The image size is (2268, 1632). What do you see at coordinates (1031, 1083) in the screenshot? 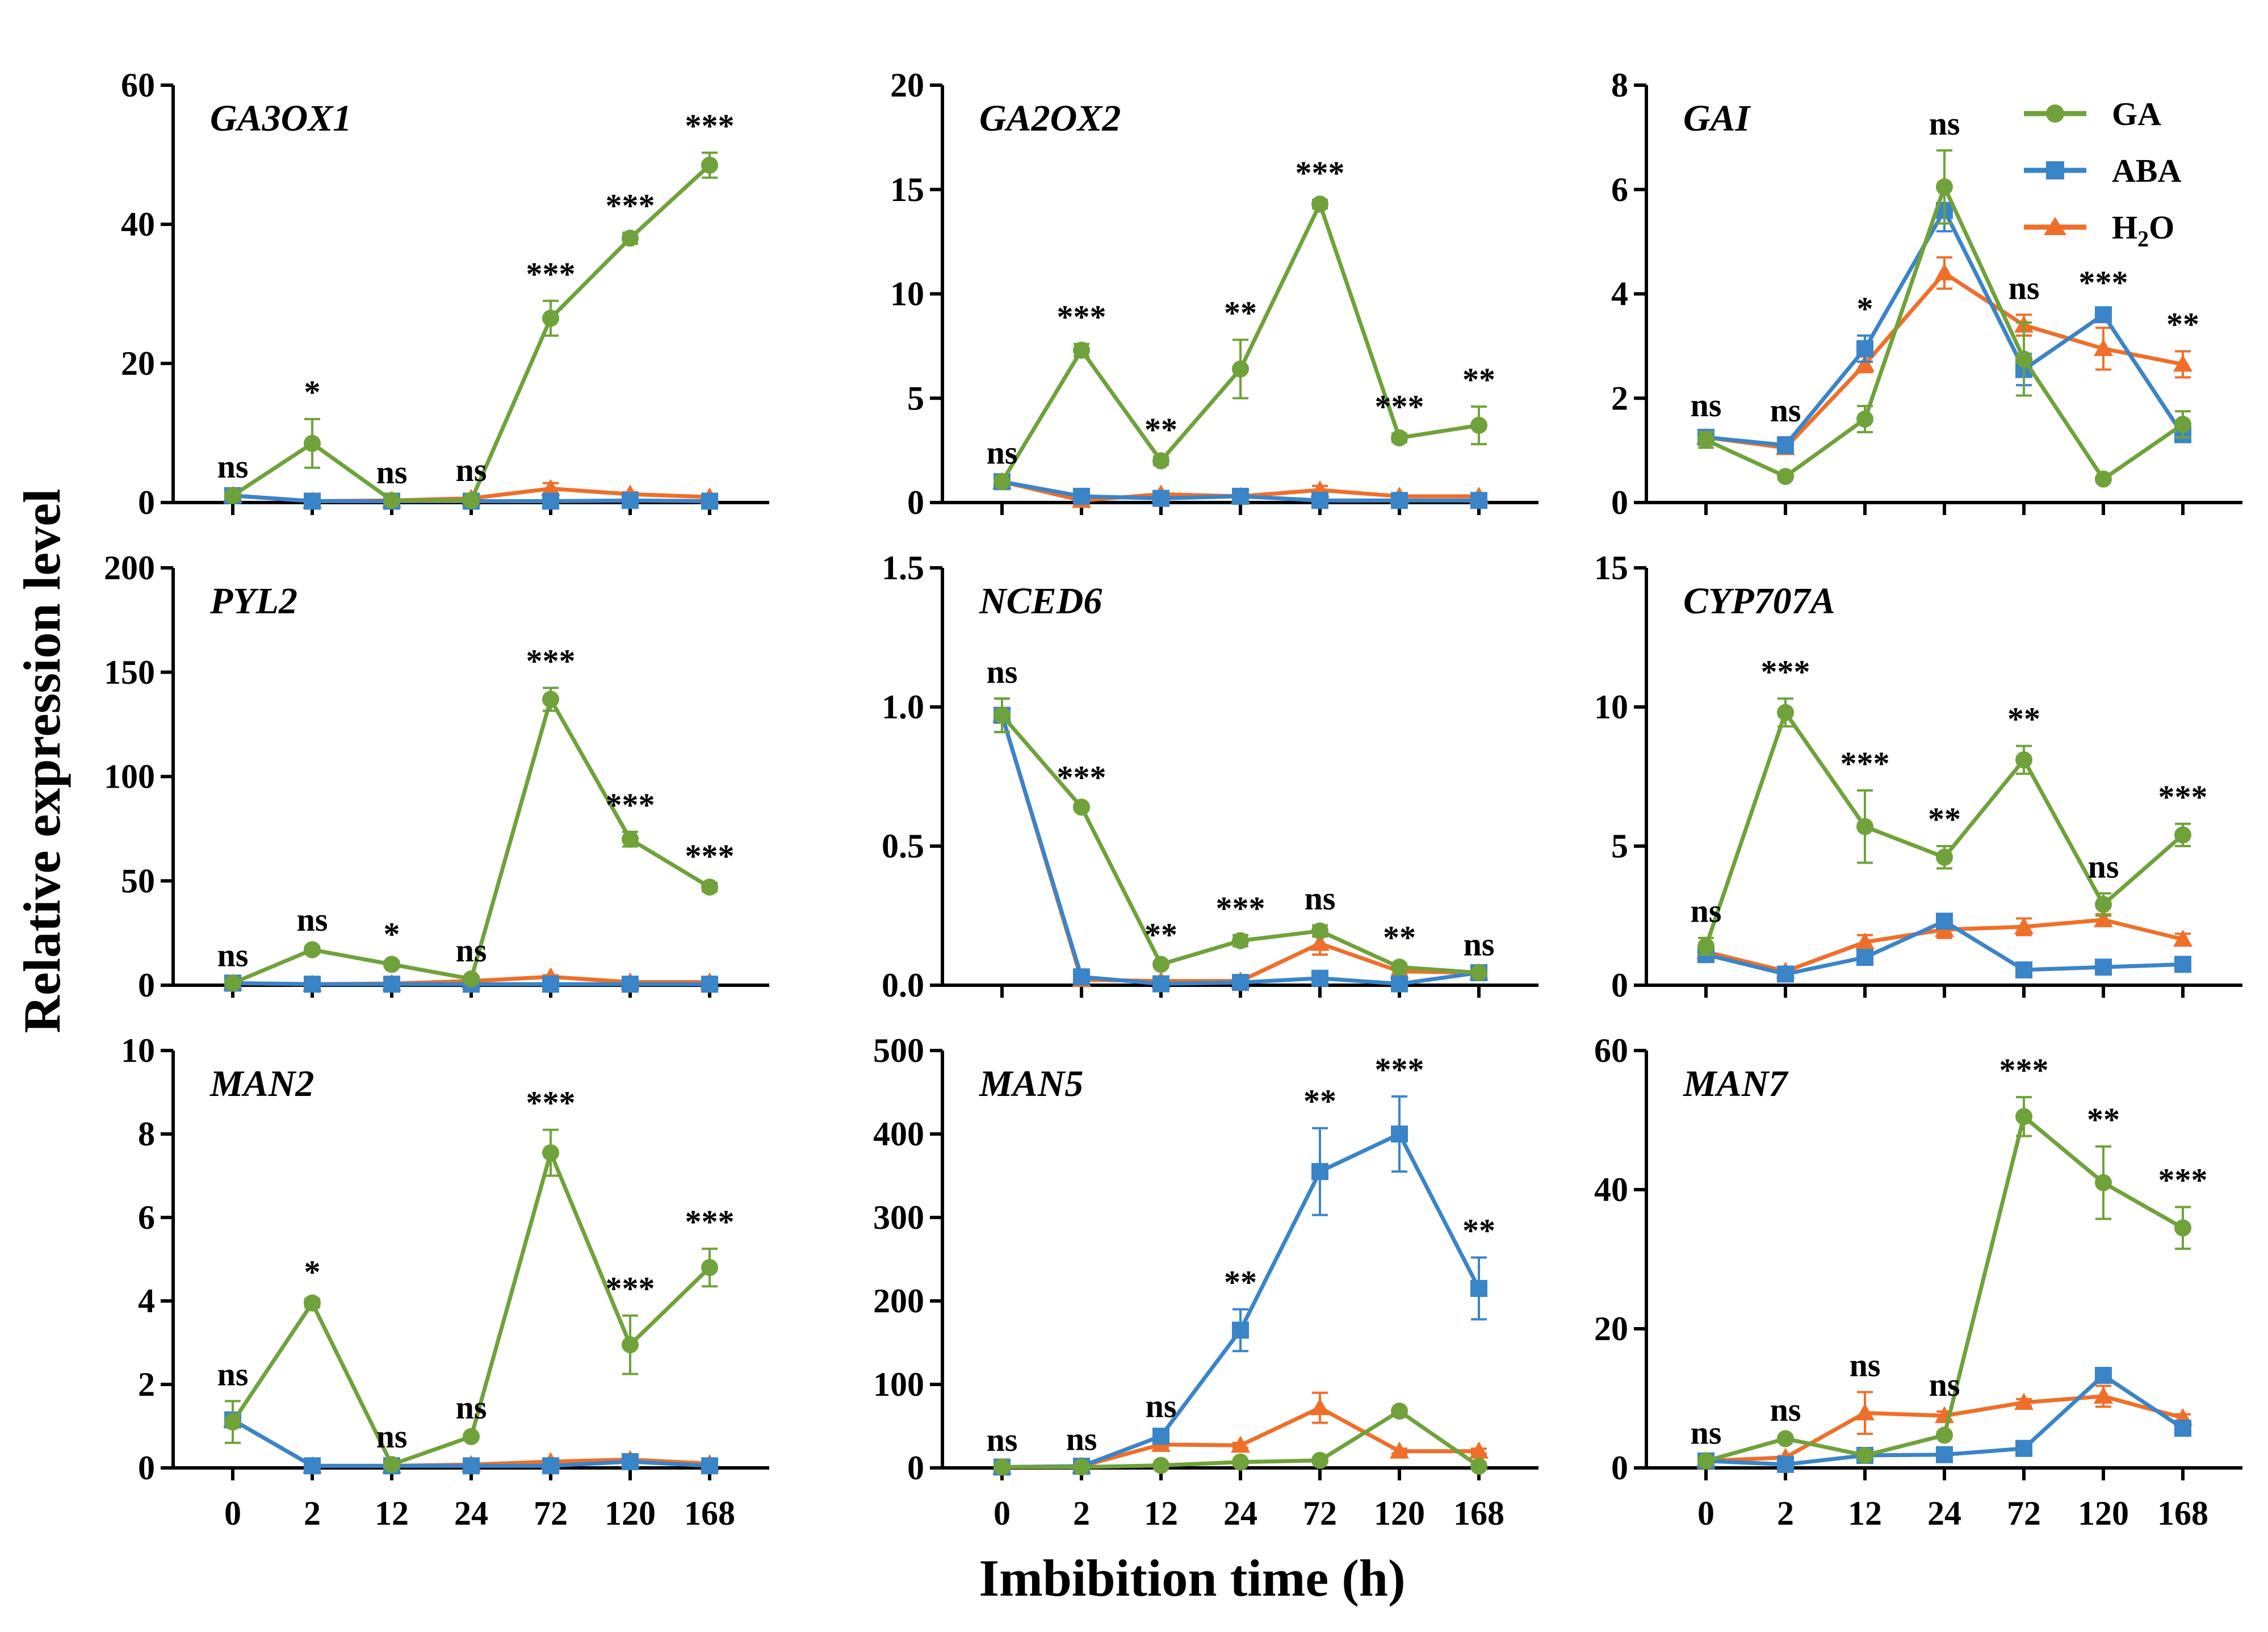
I see `panel-title: MAN5` at bounding box center [1031, 1083].